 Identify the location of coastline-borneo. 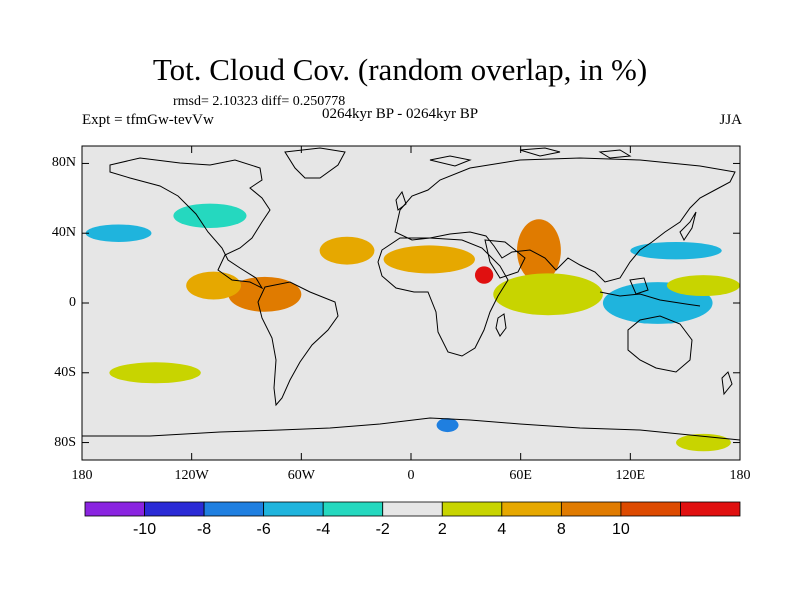
(639, 286).